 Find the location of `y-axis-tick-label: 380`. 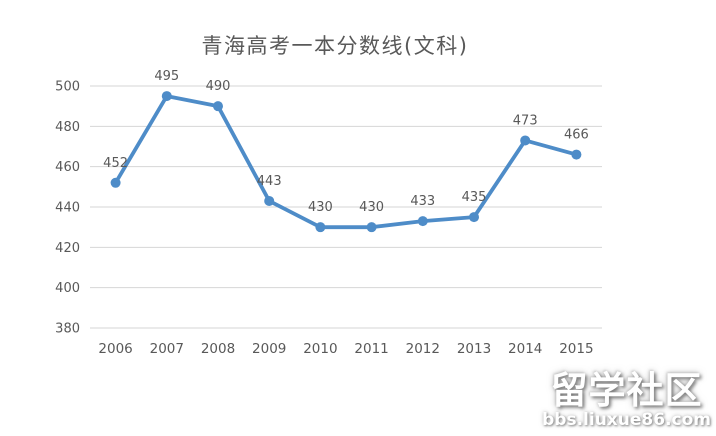

y-axis-tick-label: 380 is located at coordinates (67, 329).